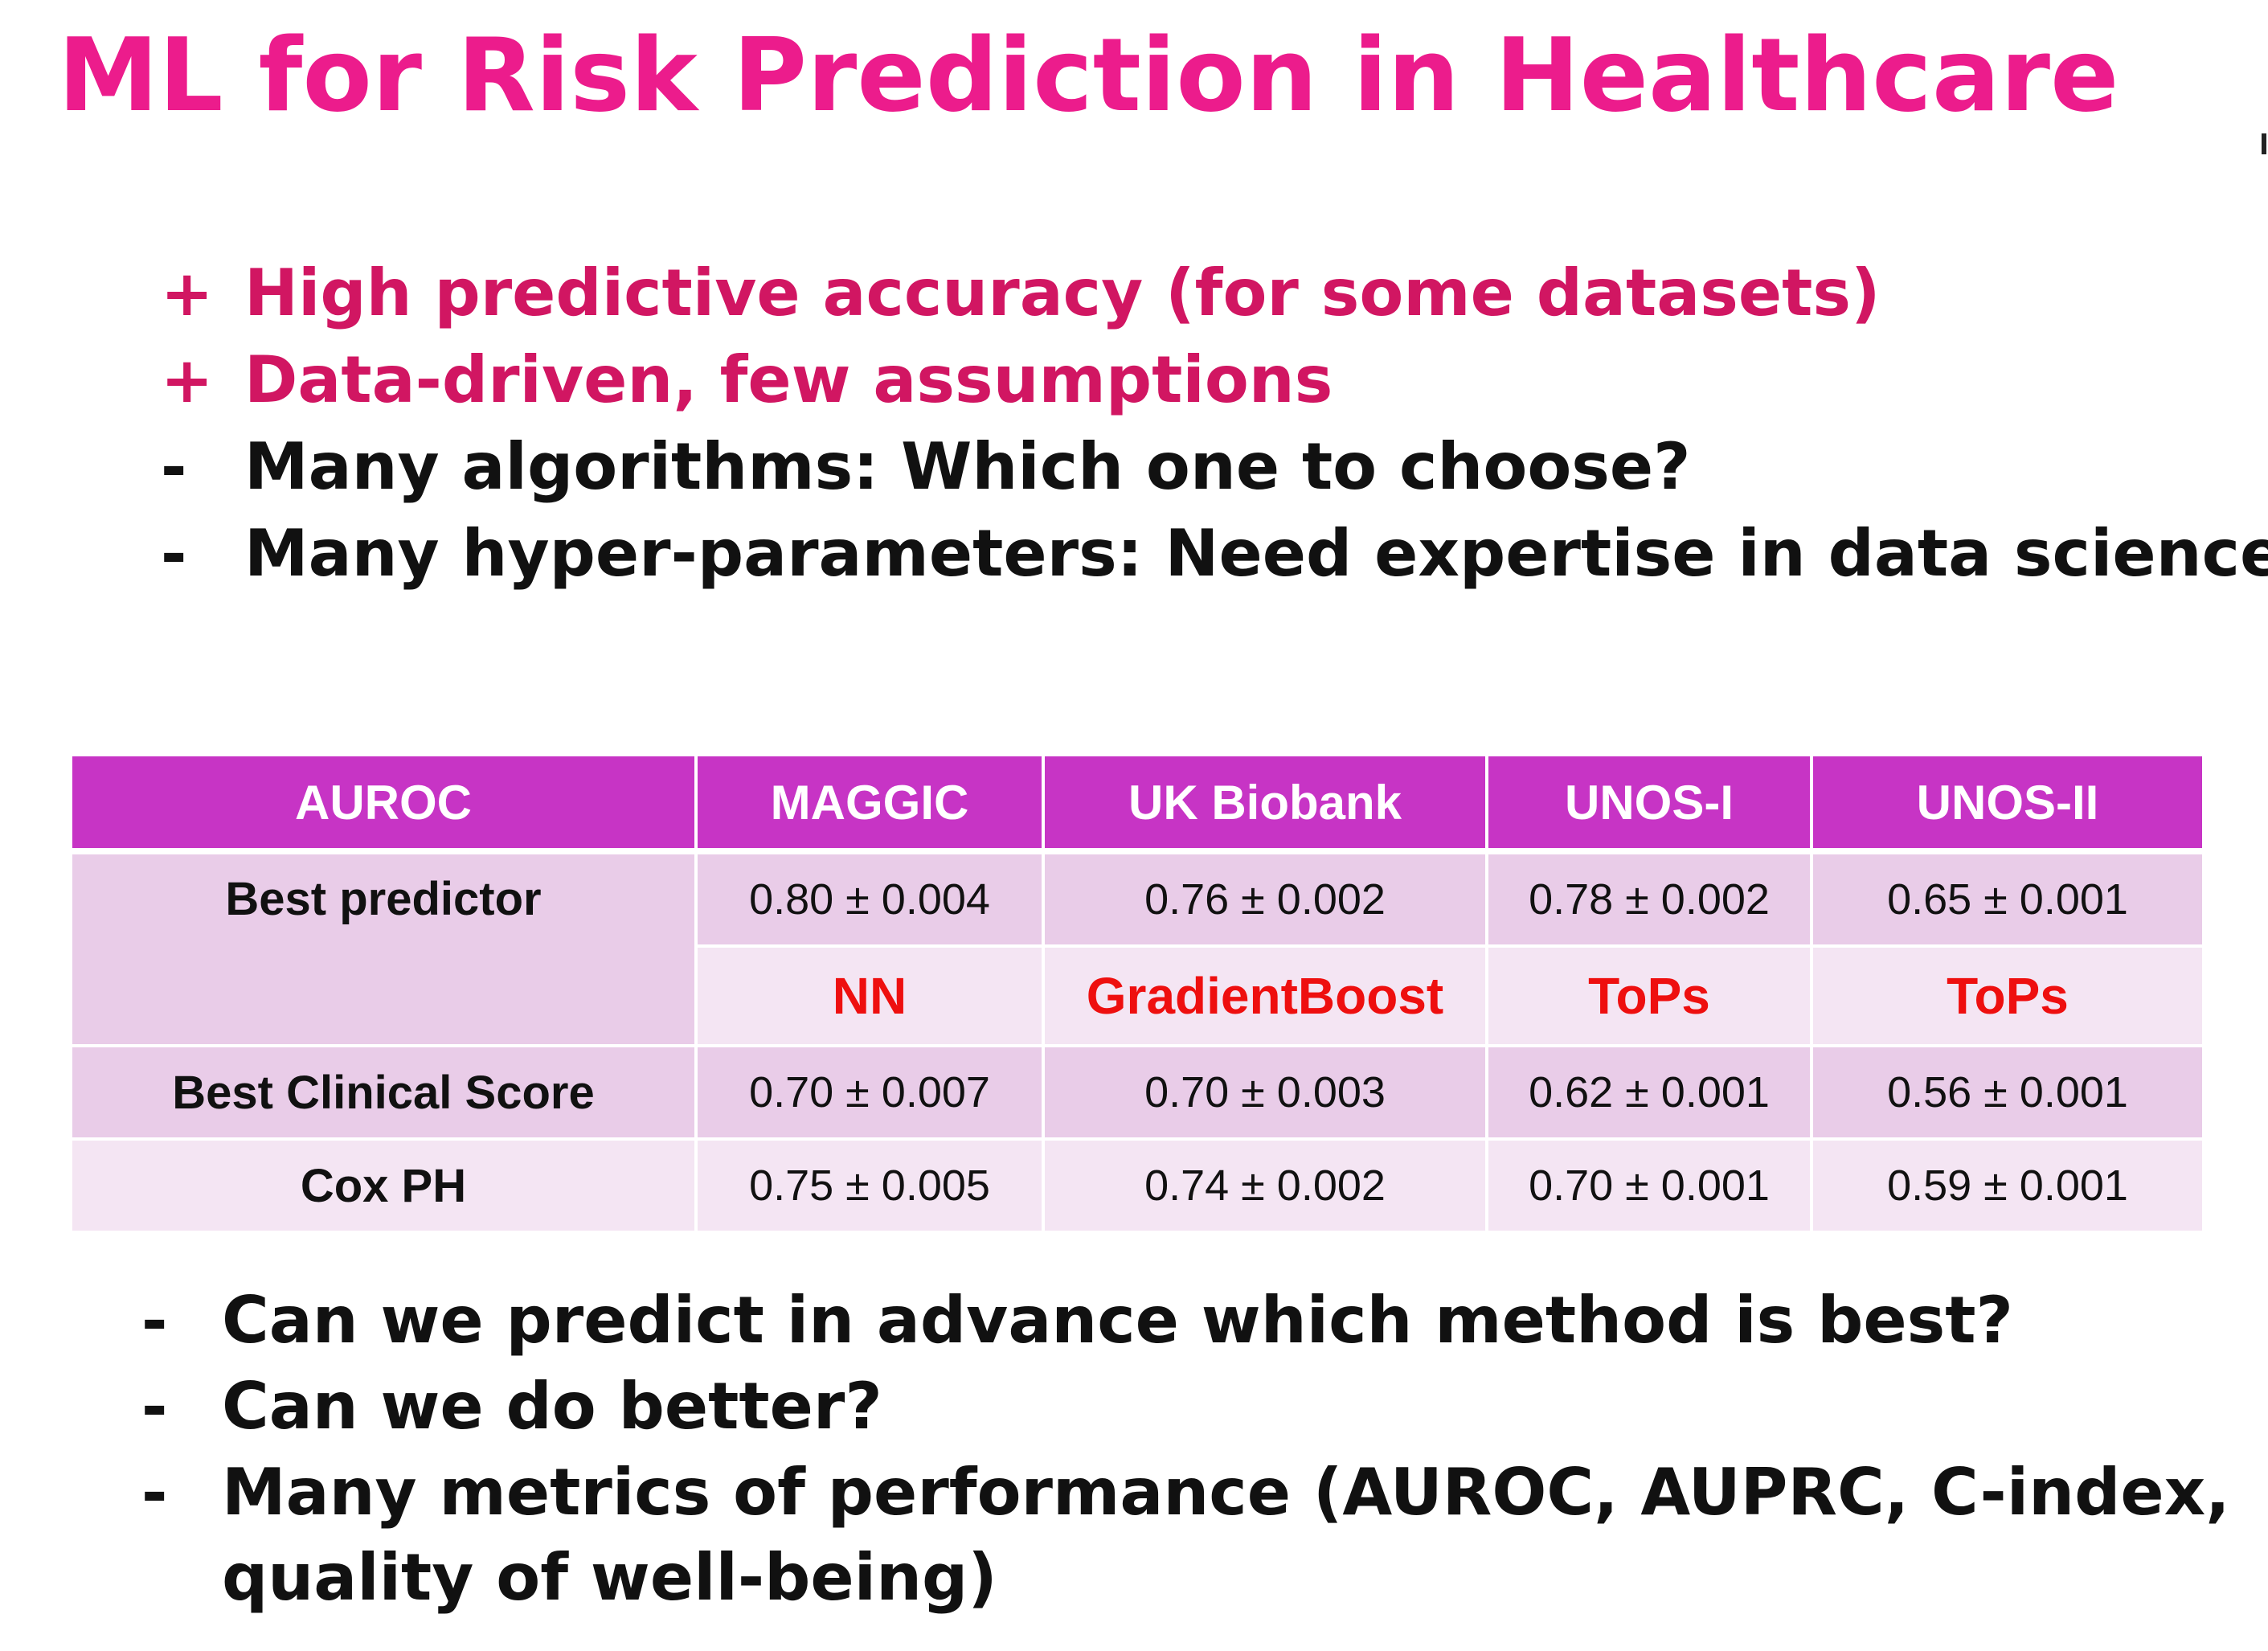 Image resolution: width=2268 pixels, height=1651 pixels. What do you see at coordinates (1266, 1094) in the screenshot?
I see `cell-value: 0.70 ± 0.003` at bounding box center [1266, 1094].